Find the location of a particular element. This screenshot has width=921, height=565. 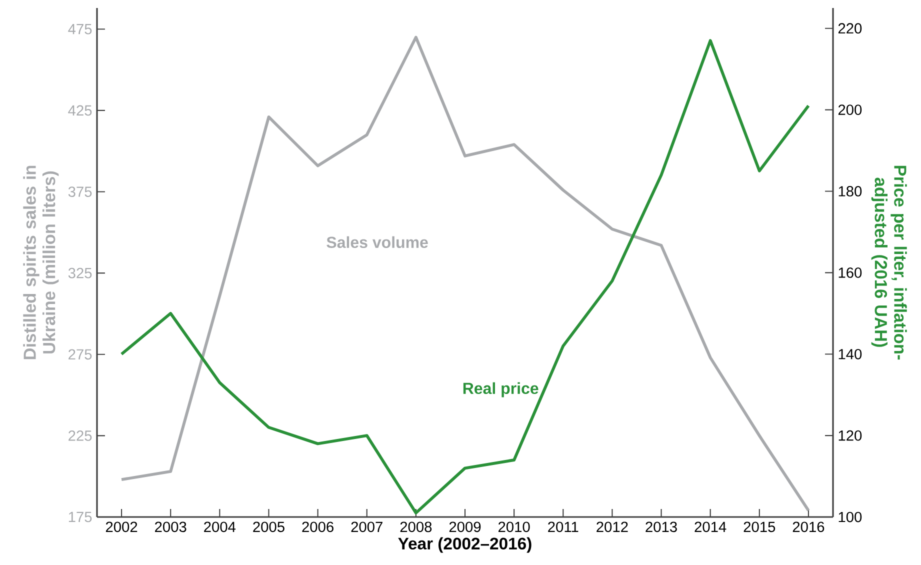

x-tick-label: 2012 is located at coordinates (612, 527).